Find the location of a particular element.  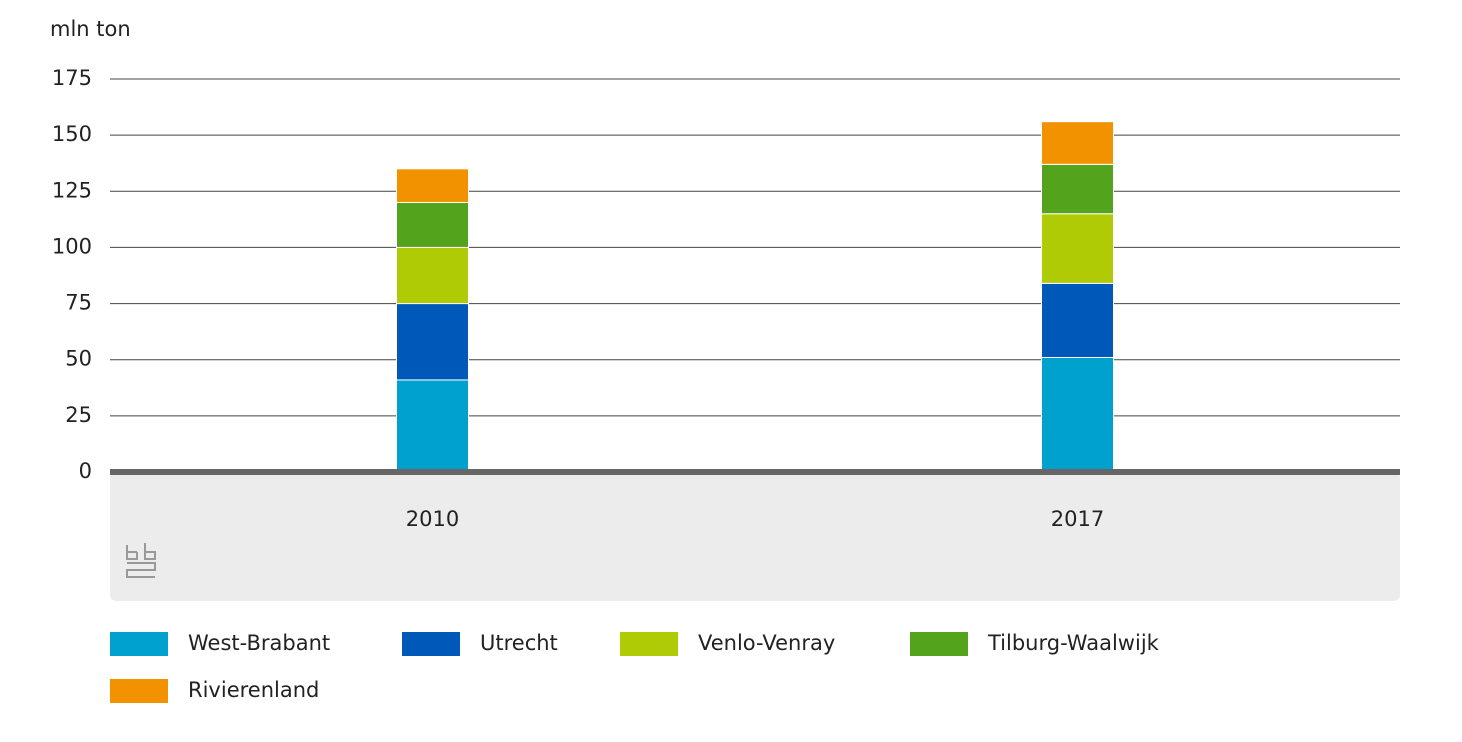

legend-label: Venlo-Venray is located at coordinates (766, 643).